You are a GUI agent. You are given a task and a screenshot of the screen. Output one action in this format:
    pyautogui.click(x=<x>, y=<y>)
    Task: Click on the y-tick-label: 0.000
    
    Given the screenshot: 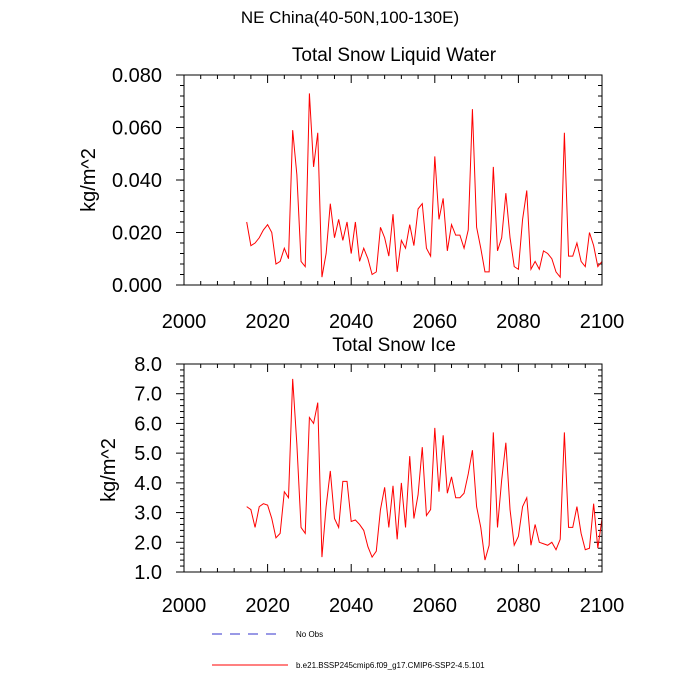 What is the action you would take?
    pyautogui.click(x=137, y=286)
    